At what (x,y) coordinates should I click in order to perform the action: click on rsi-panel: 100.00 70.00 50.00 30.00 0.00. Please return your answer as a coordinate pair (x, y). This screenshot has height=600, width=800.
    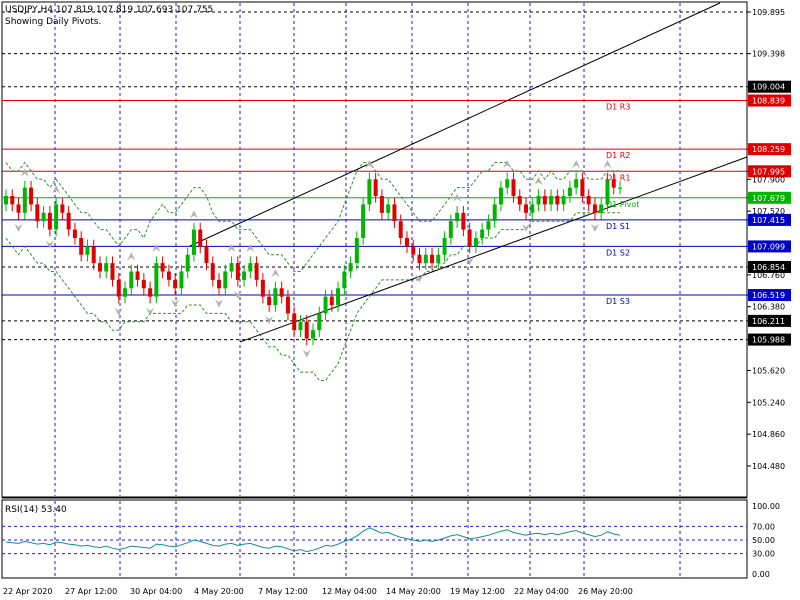
    Looking at the image, I should click on (391, 540).